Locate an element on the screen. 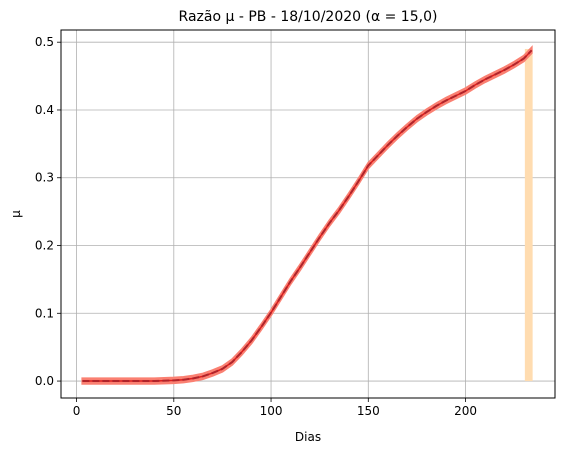 The image size is (567, 453). x-axis: 0 50 100 150 200 is located at coordinates (275, 408).